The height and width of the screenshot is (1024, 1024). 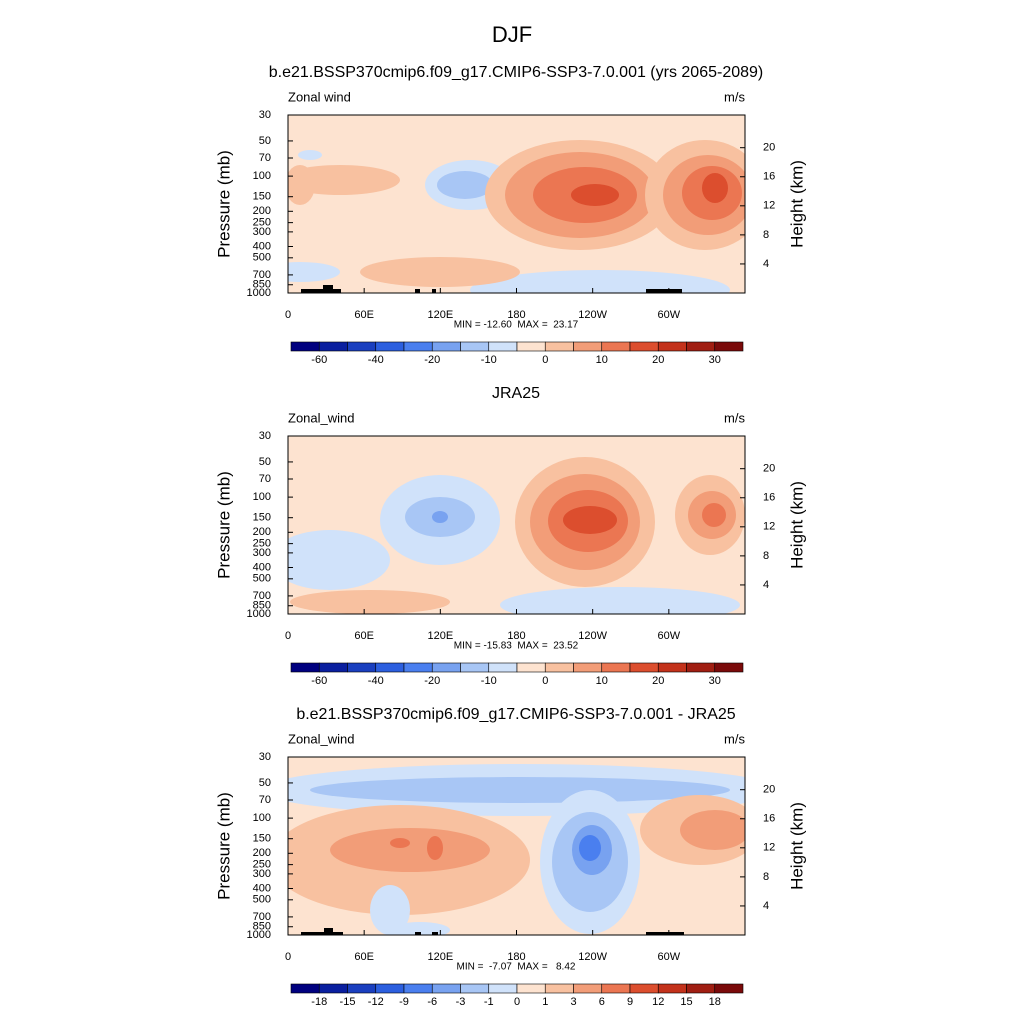 What do you see at coordinates (796, 525) in the screenshot?
I see `y2-axis-label: Height (km)` at bounding box center [796, 525].